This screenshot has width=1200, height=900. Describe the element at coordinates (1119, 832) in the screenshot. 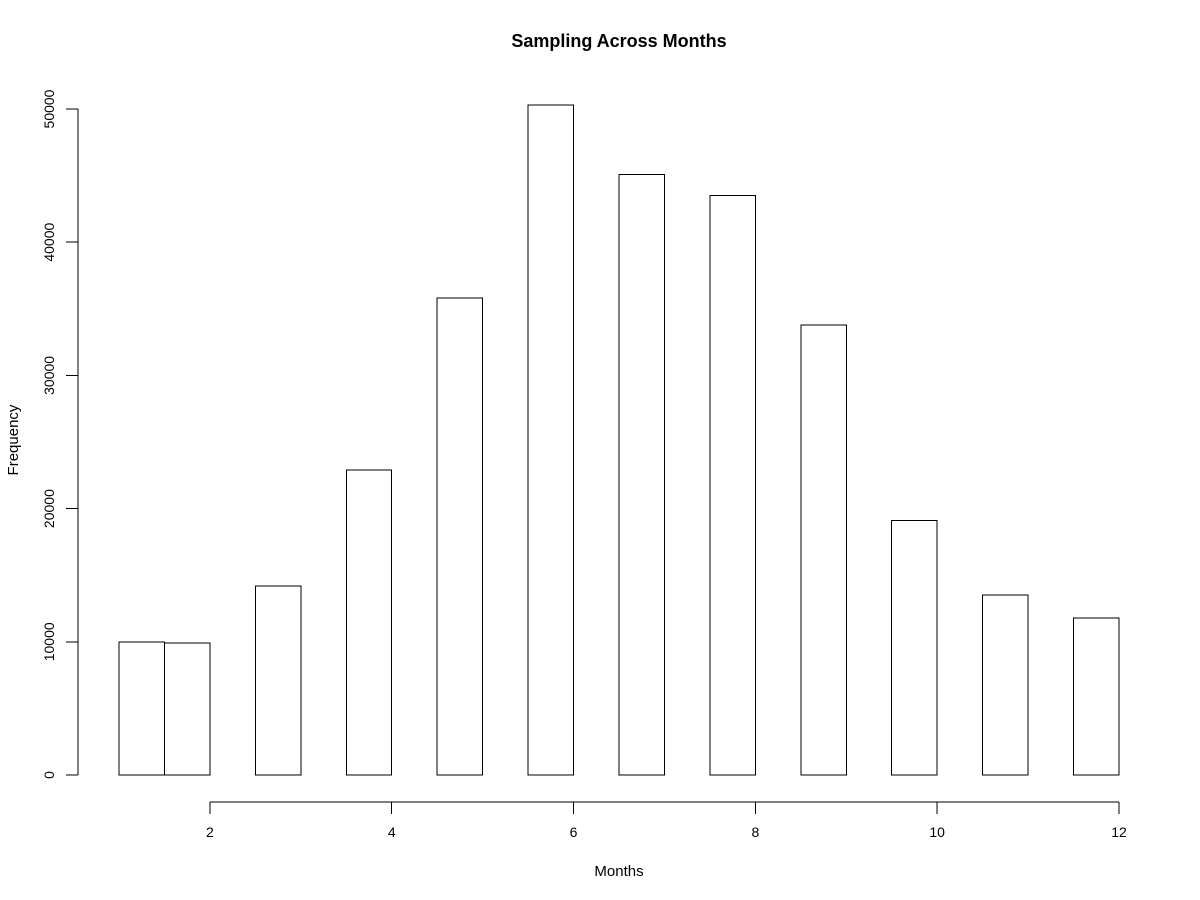

I see `x-tick-label-5: 12` at that location.